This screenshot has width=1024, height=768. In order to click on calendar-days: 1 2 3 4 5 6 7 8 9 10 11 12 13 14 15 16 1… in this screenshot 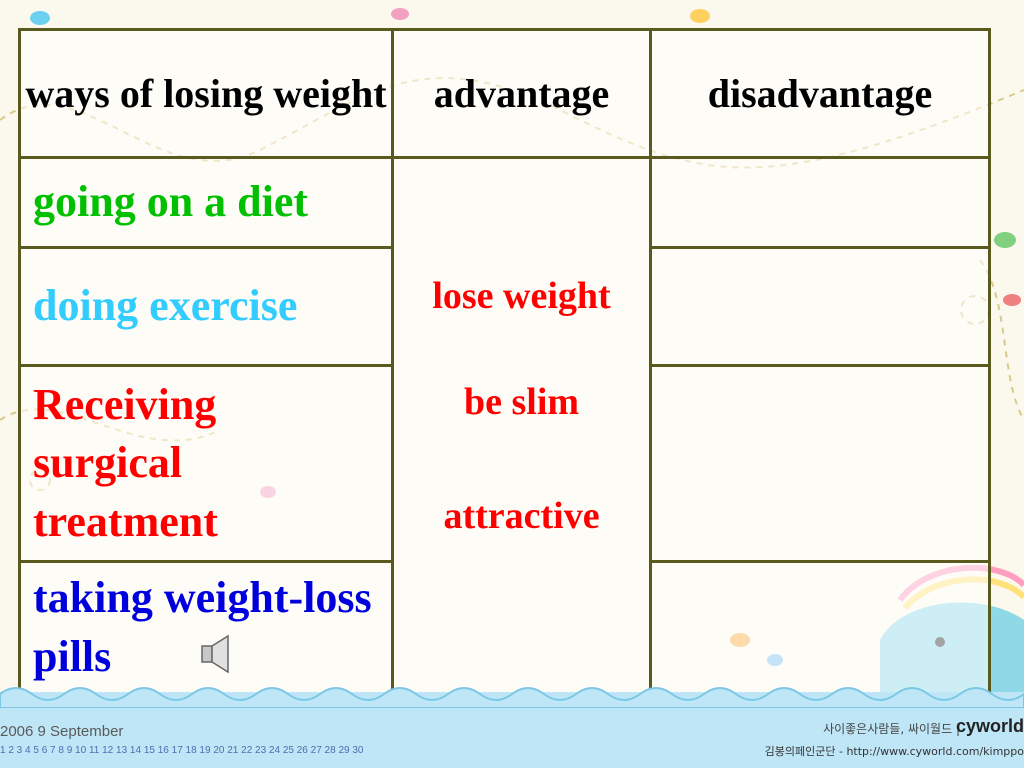, I will do `click(182, 750)`.